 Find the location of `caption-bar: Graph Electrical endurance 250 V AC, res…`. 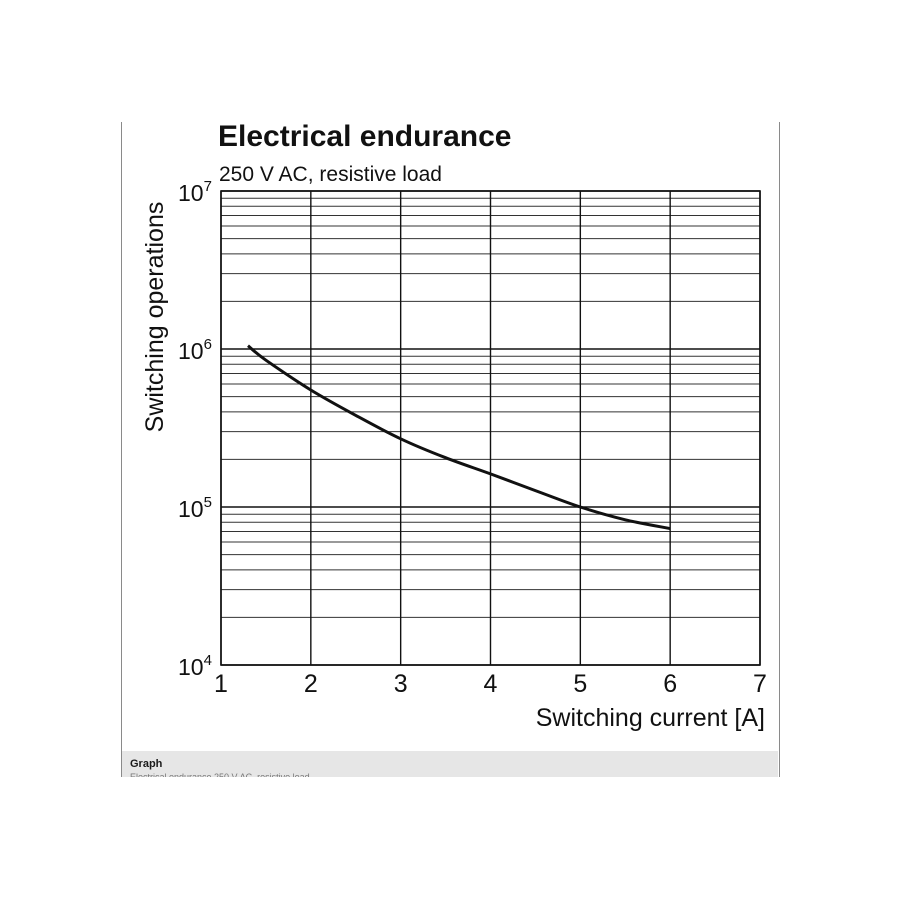

caption-bar: Graph Electrical endurance 250 V AC, res… is located at coordinates (450, 764).